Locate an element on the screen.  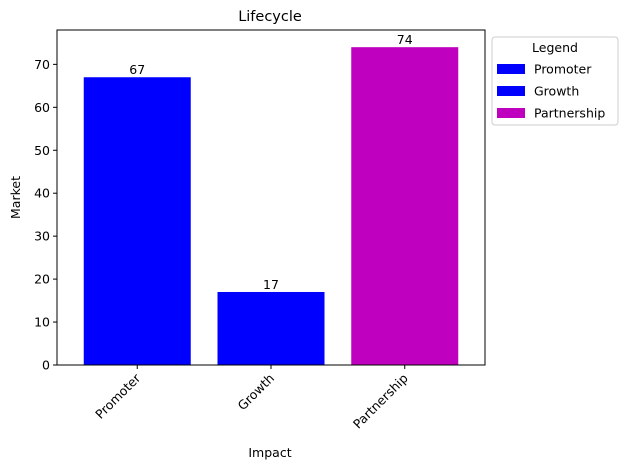
y-tick-label: 60 is located at coordinates (42, 107).